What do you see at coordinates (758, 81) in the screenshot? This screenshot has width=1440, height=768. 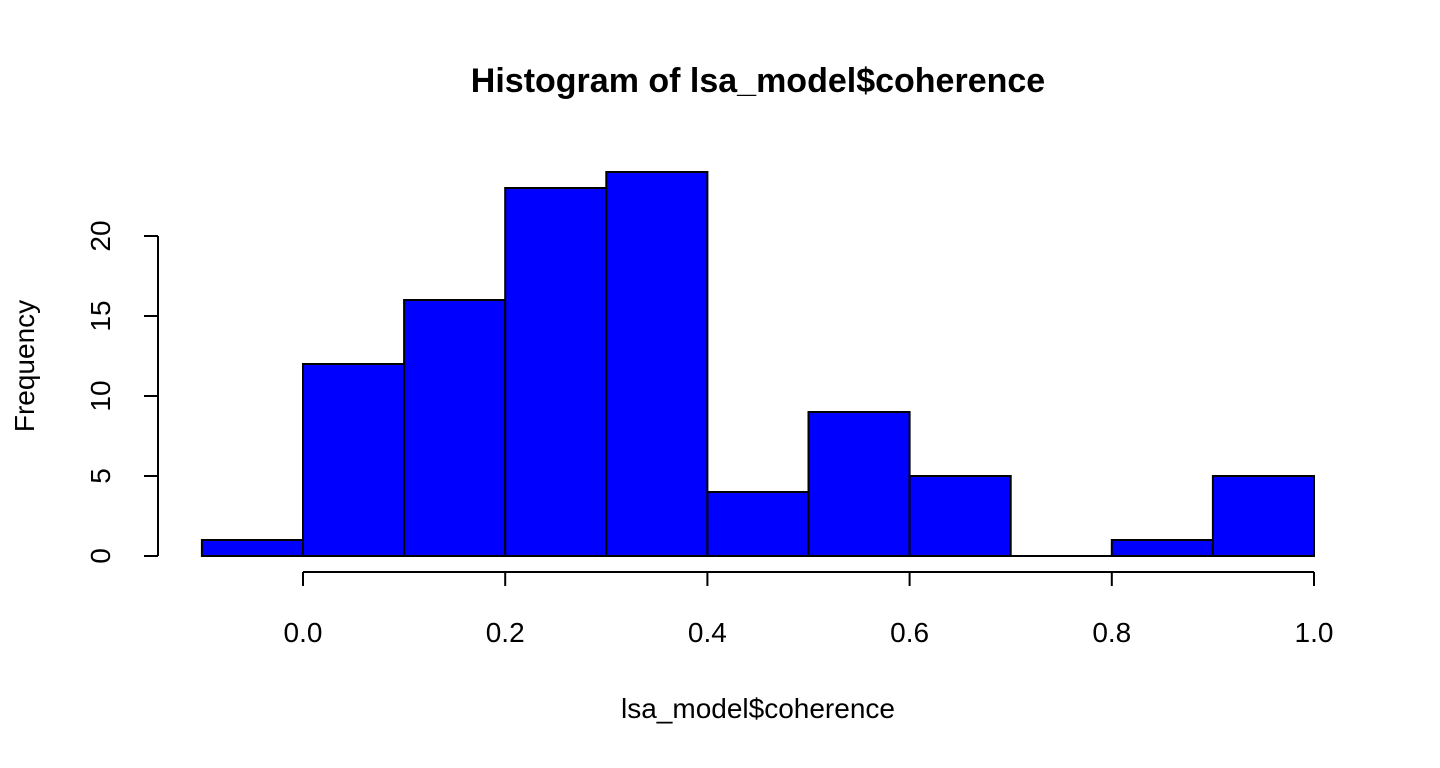 I see `chart-title: Histogram of lsa_model$coherence` at bounding box center [758, 81].